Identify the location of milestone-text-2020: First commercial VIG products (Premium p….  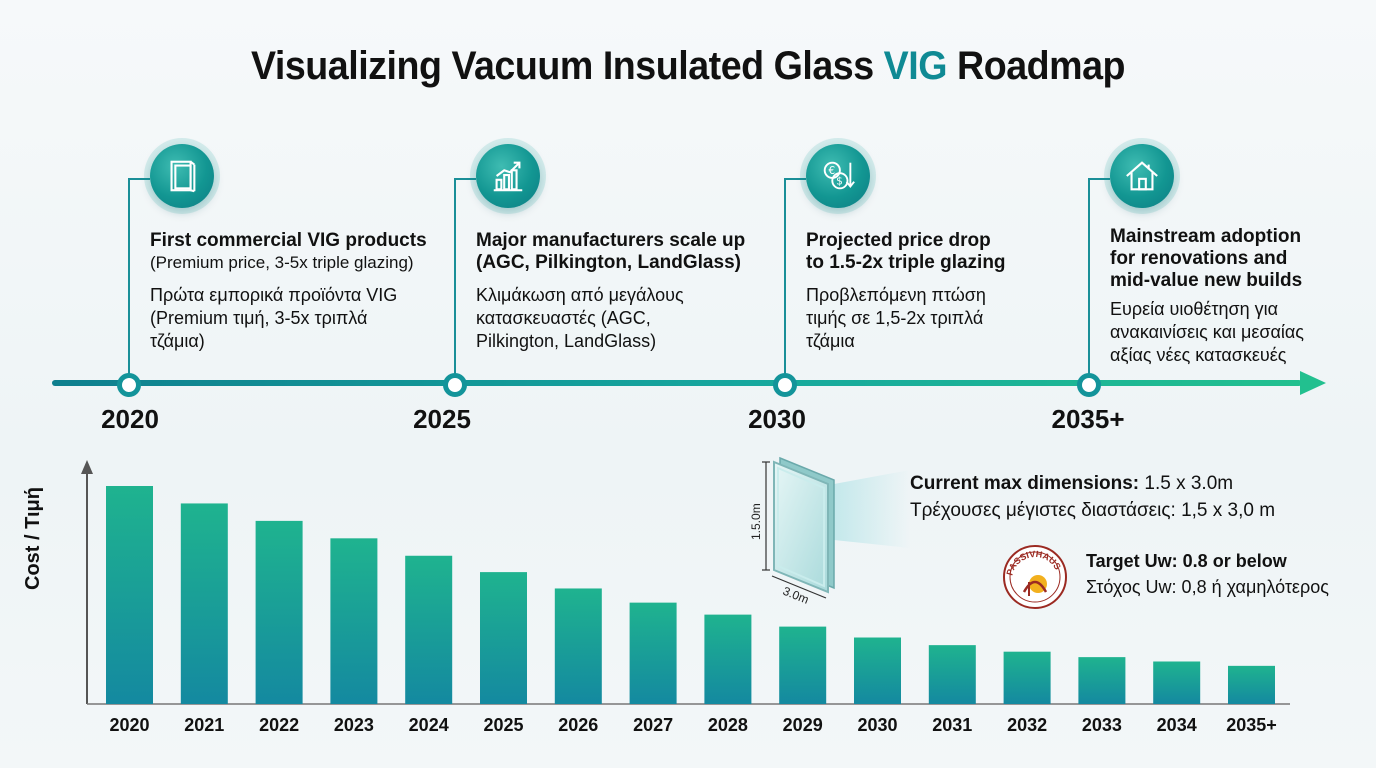
(300, 291).